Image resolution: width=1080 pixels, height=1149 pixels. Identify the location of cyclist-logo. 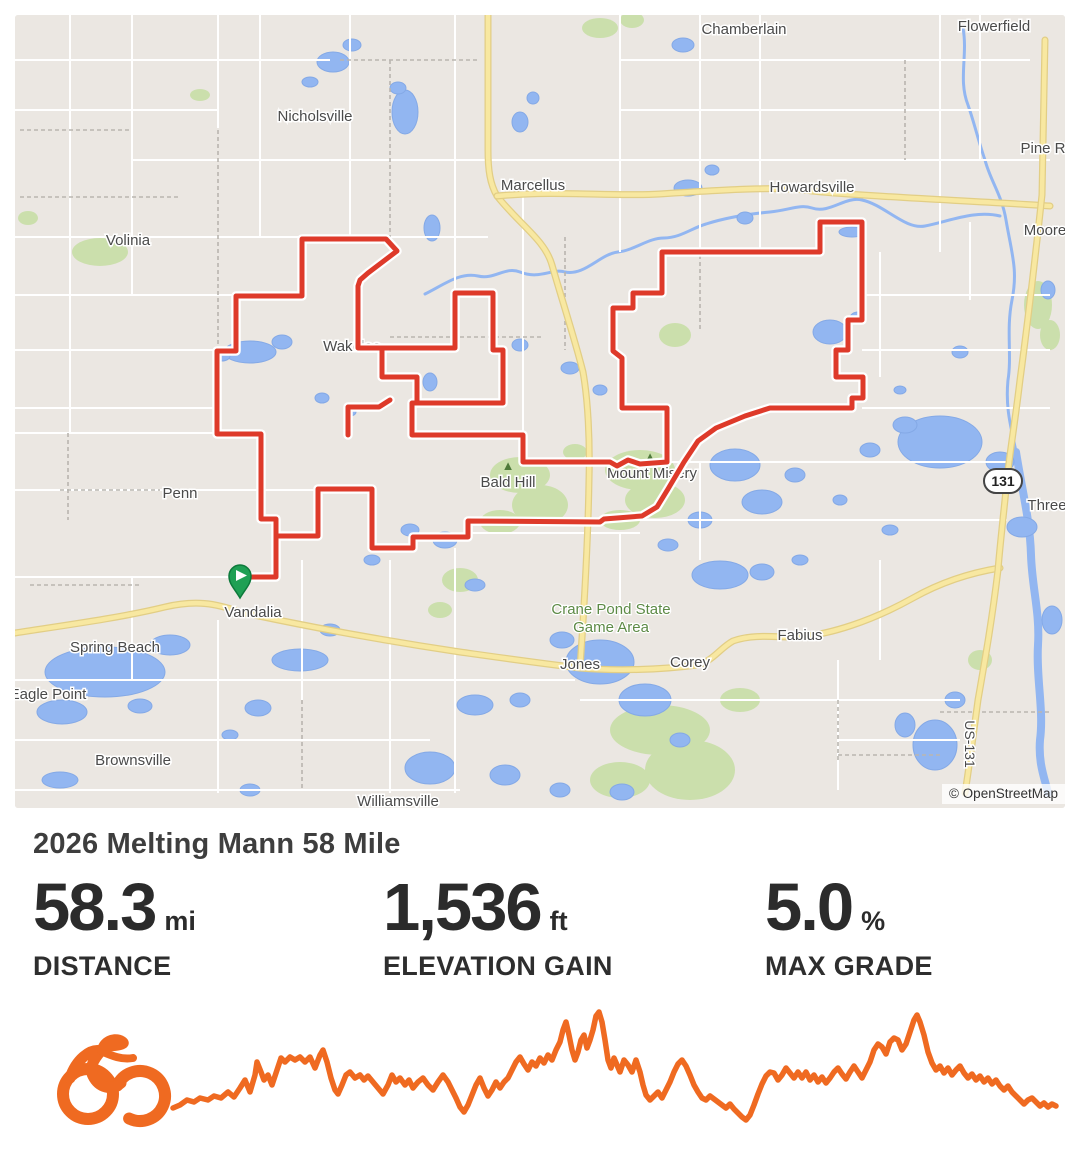
(114, 1081).